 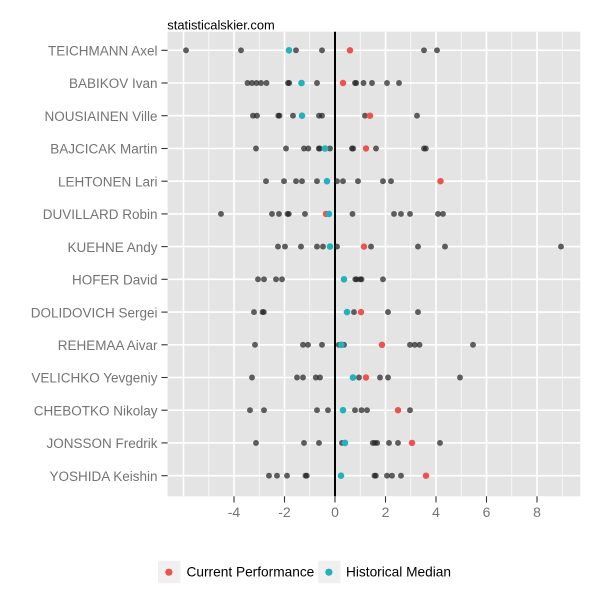 I want to click on svg-text: 2, so click(x=386, y=512).